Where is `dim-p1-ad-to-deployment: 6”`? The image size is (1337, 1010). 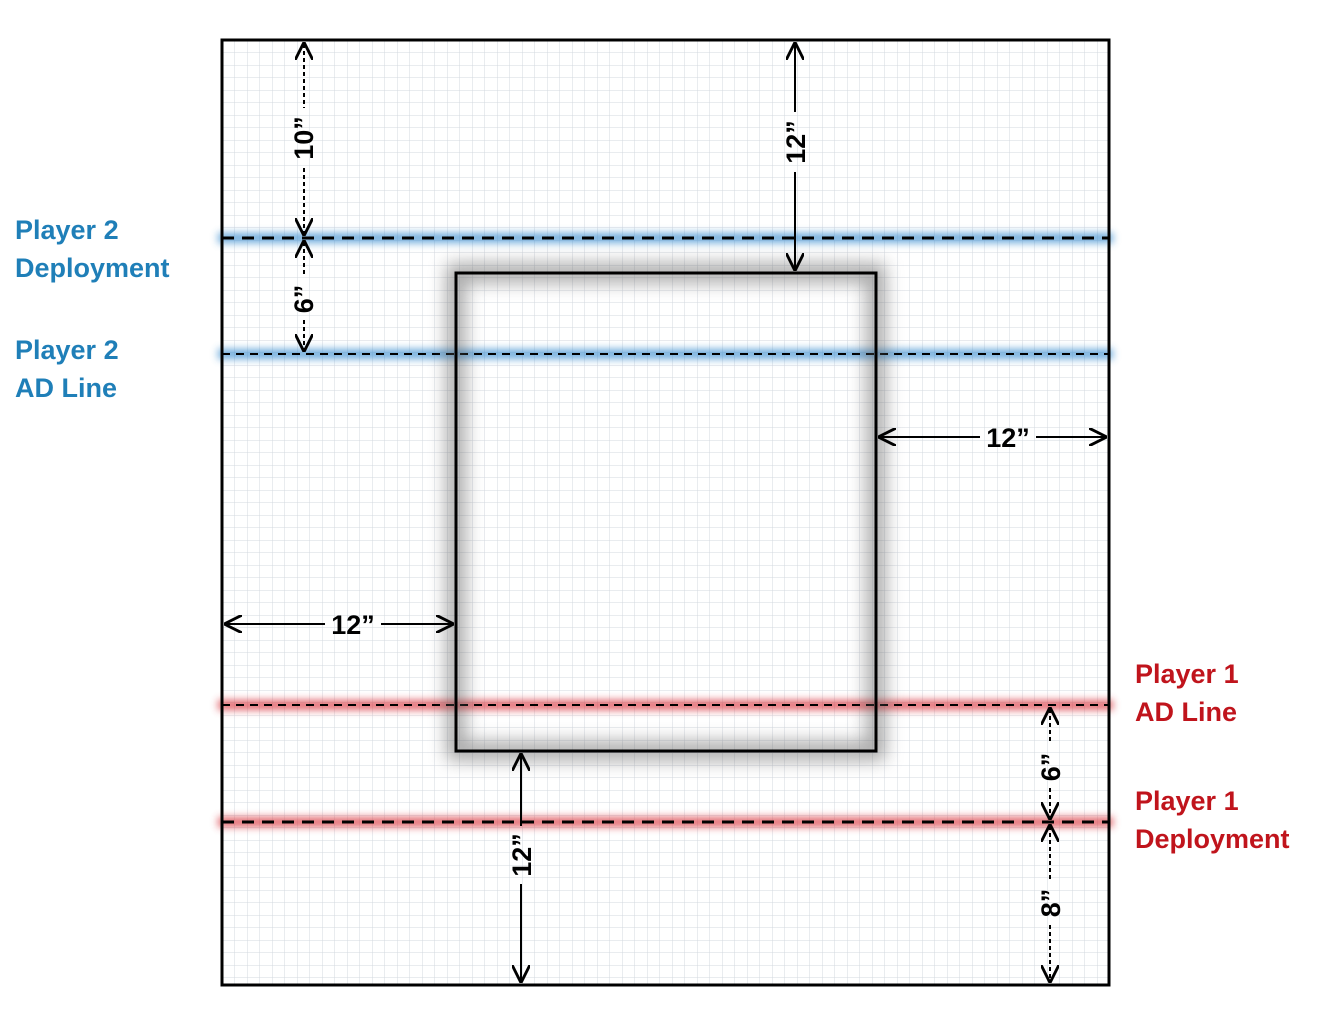 dim-p1-ad-to-deployment: 6” is located at coordinates (1051, 763).